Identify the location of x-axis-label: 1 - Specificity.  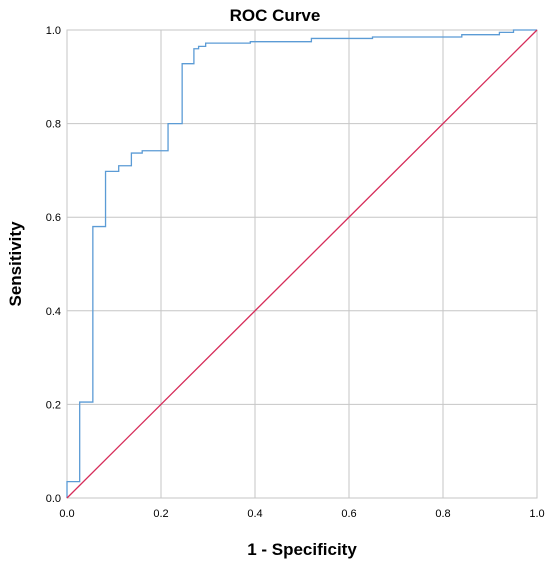
(302, 549).